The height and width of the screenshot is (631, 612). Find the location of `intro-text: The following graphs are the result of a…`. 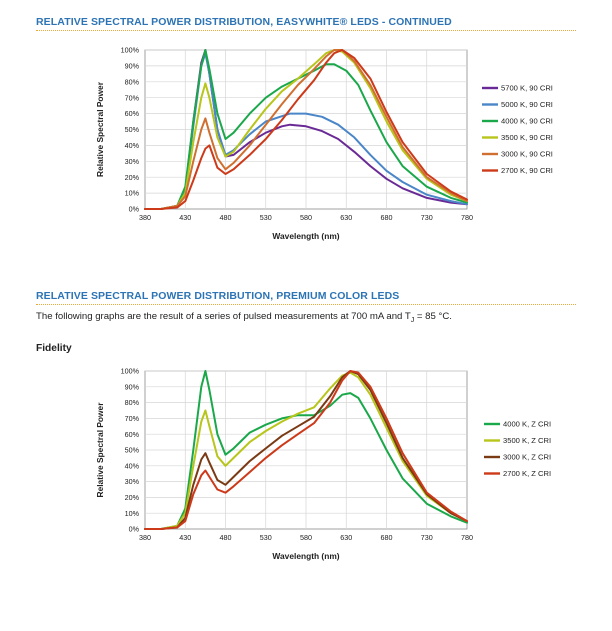

intro-text: The following graphs are the result of a… is located at coordinates (244, 317).